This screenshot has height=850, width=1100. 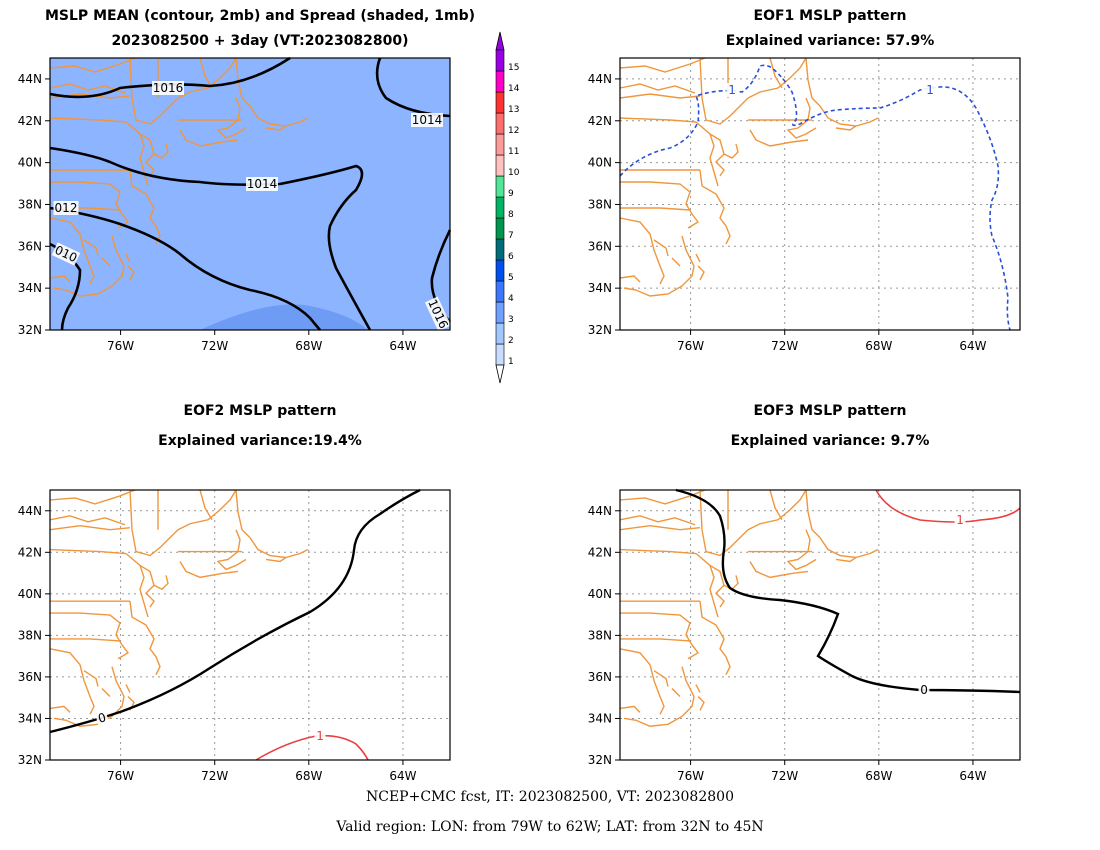 I want to click on lon-tick-label: 64W, so click(x=402, y=346).